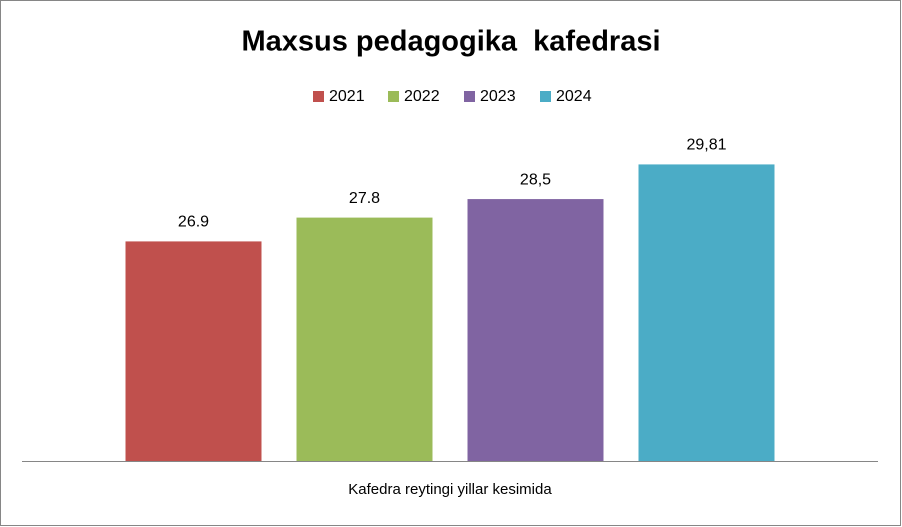  What do you see at coordinates (193, 222) in the screenshot?
I see `value-label: 26.9` at bounding box center [193, 222].